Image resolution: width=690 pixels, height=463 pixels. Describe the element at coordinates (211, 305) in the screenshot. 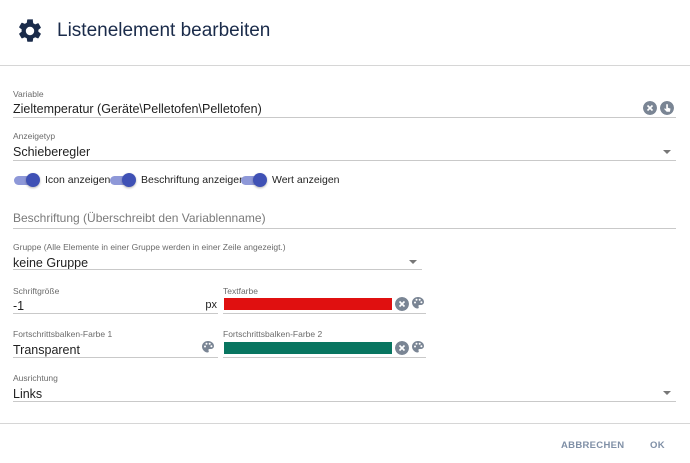

I see `font-size-unit: px` at that location.